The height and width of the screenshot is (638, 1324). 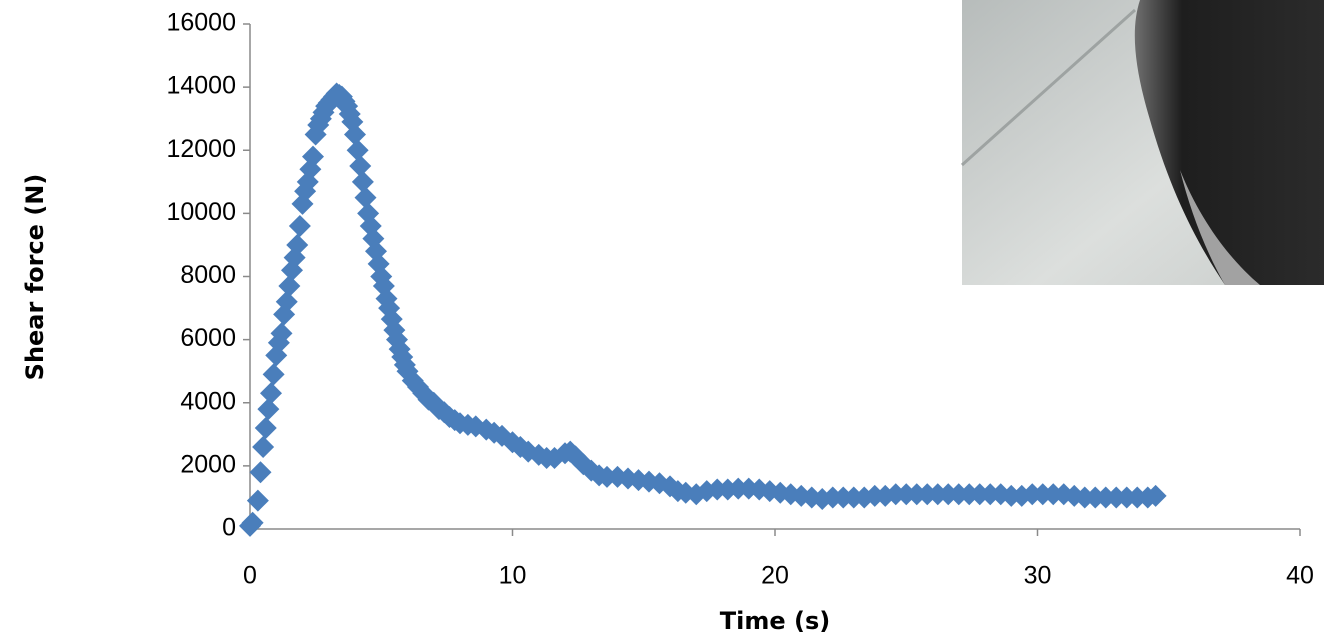 I want to click on y-tick-label: 10000, so click(x=201, y=212).